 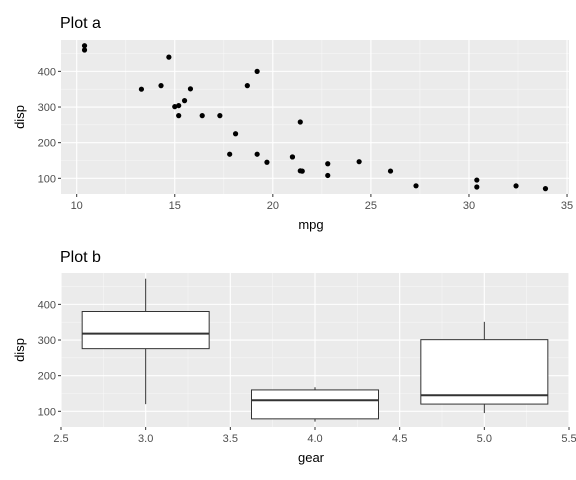 I want to click on tick-label-x: 3.0, so click(x=145, y=439).